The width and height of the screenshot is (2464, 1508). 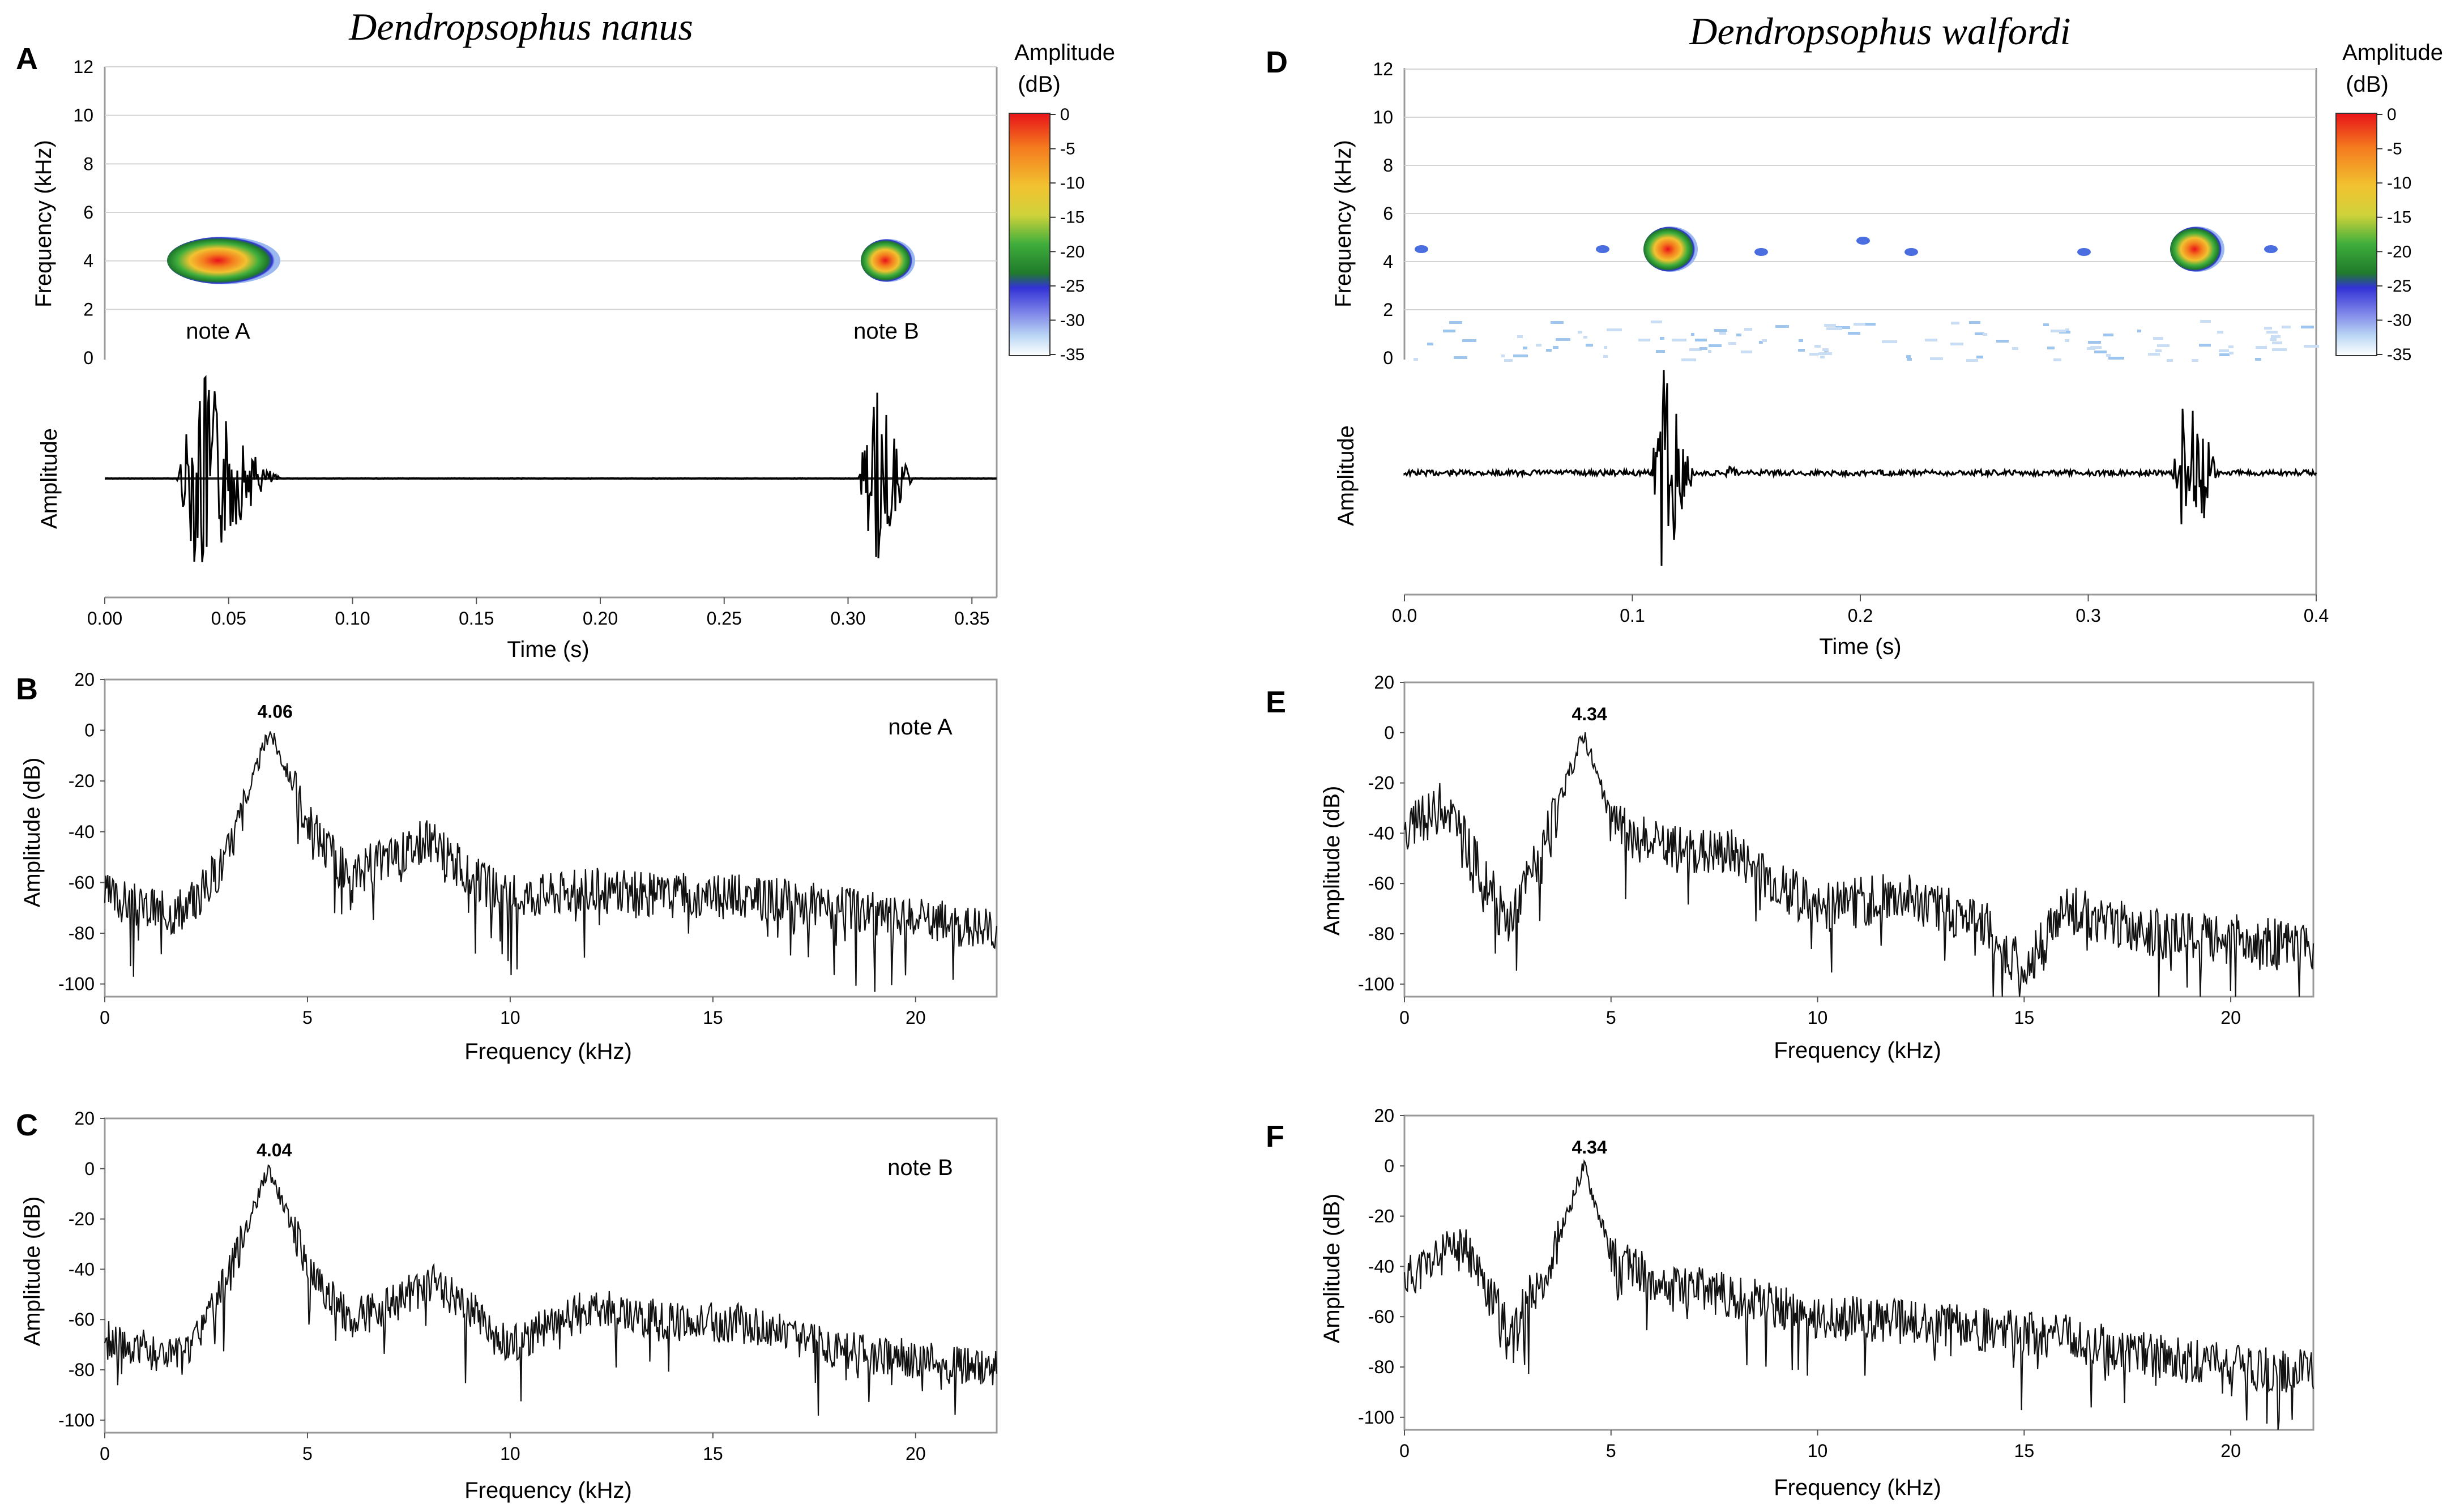 I want to click on x-tick-label: 0.05, so click(x=228, y=618).